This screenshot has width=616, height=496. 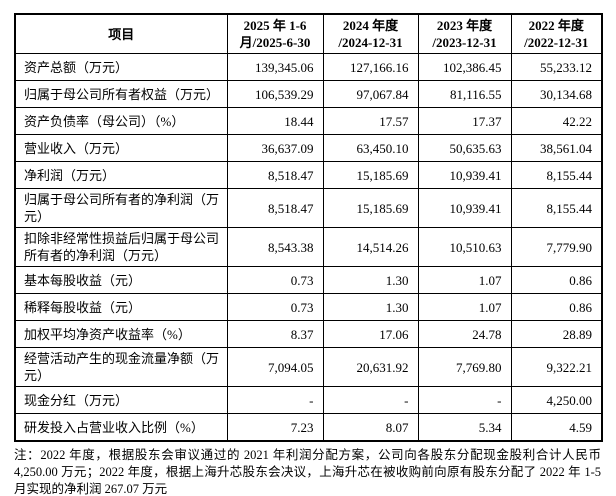 What do you see at coordinates (275, 427) in the screenshot?
I see `cell-value: 7.23` at bounding box center [275, 427].